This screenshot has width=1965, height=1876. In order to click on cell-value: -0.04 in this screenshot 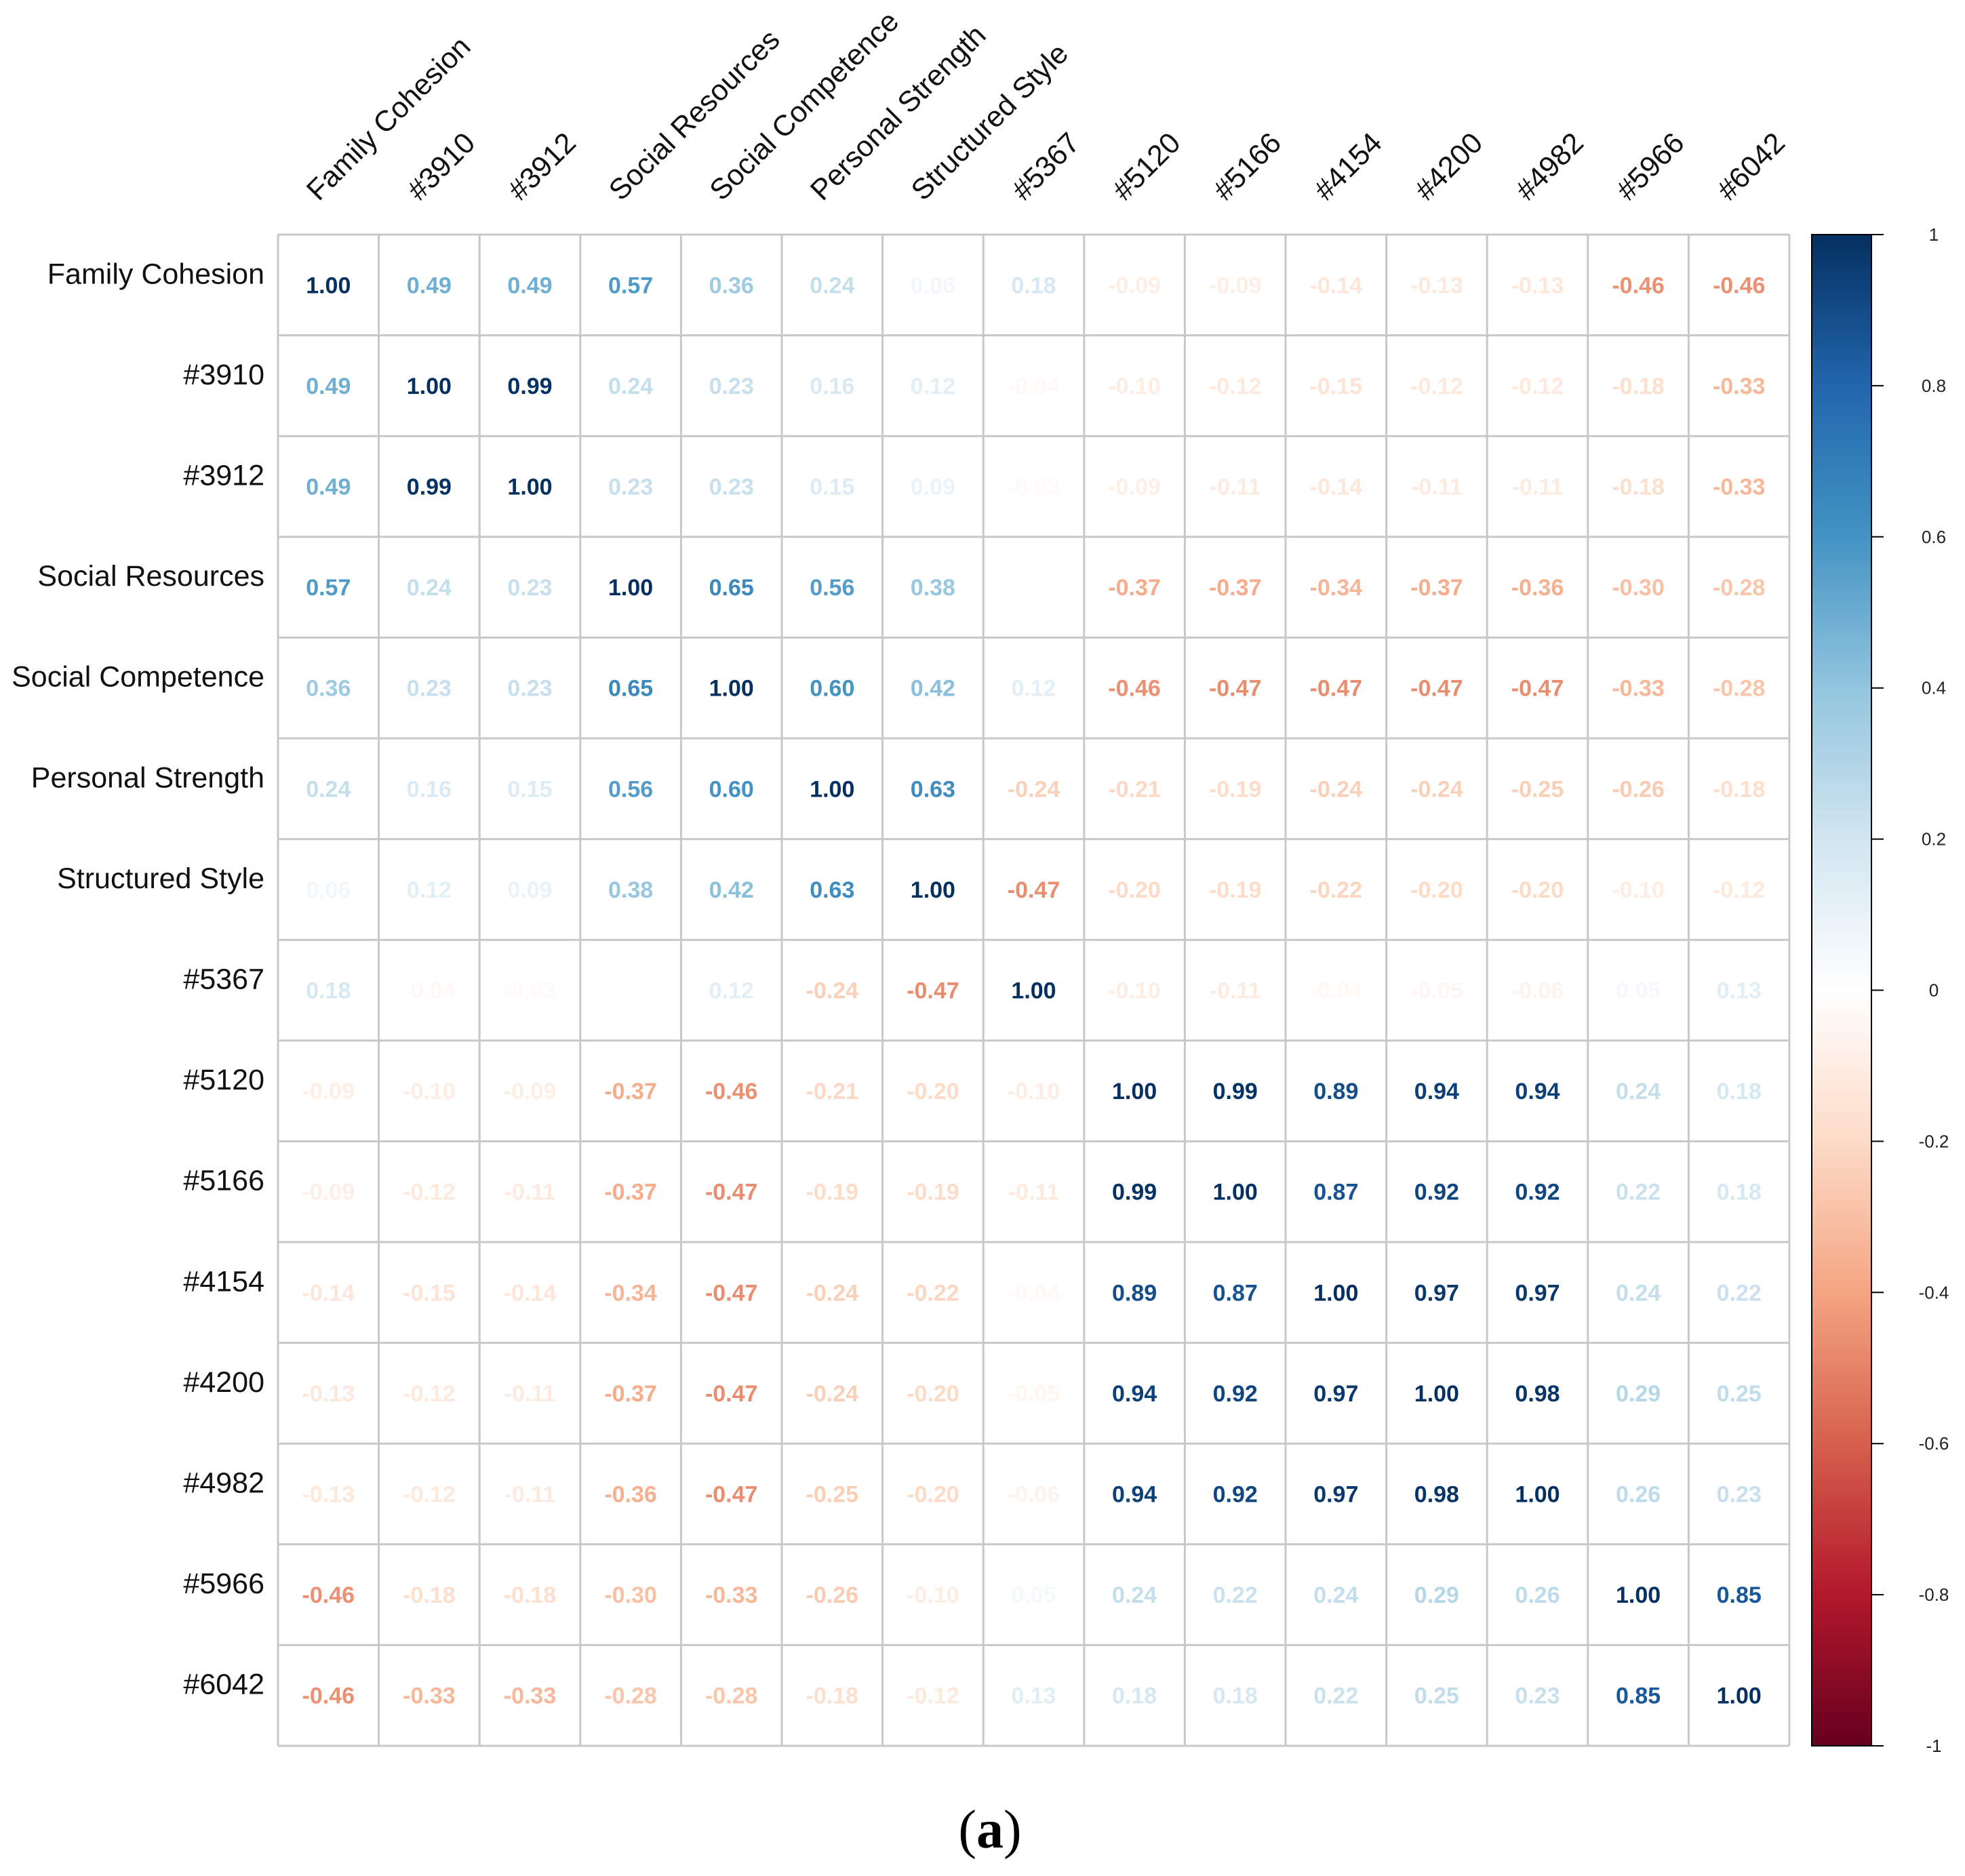, I will do `click(1034, 1293)`.